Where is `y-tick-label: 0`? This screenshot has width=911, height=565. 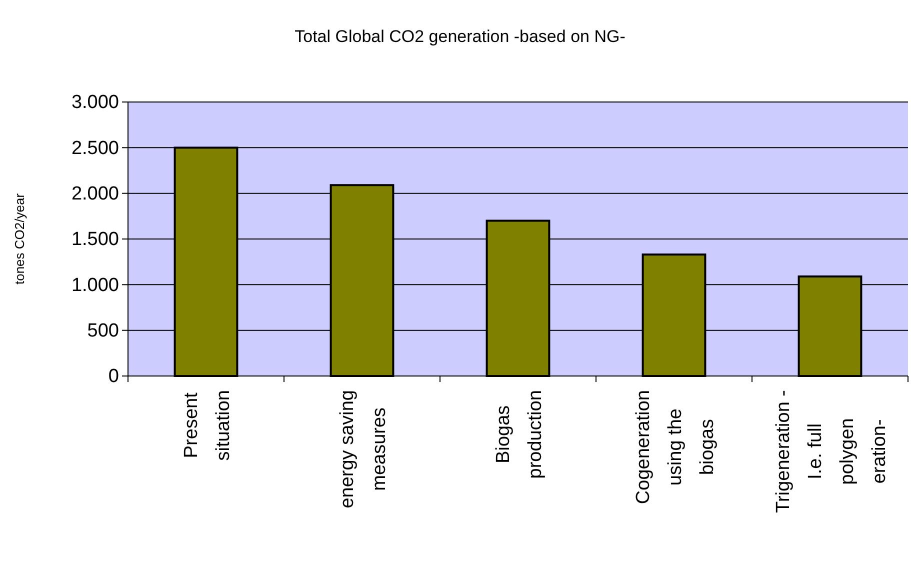
y-tick-label: 0 is located at coordinates (113, 377).